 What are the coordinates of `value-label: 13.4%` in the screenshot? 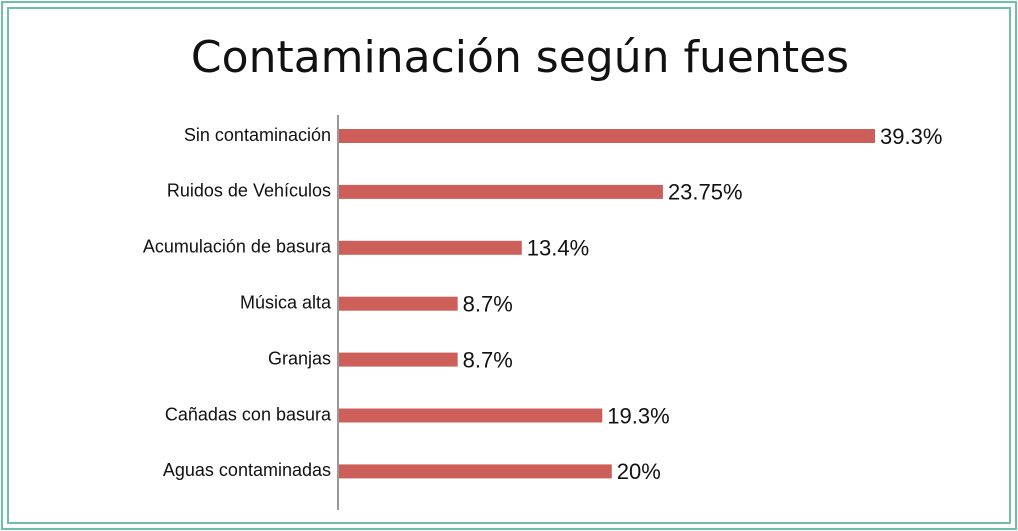 It's located at (558, 248).